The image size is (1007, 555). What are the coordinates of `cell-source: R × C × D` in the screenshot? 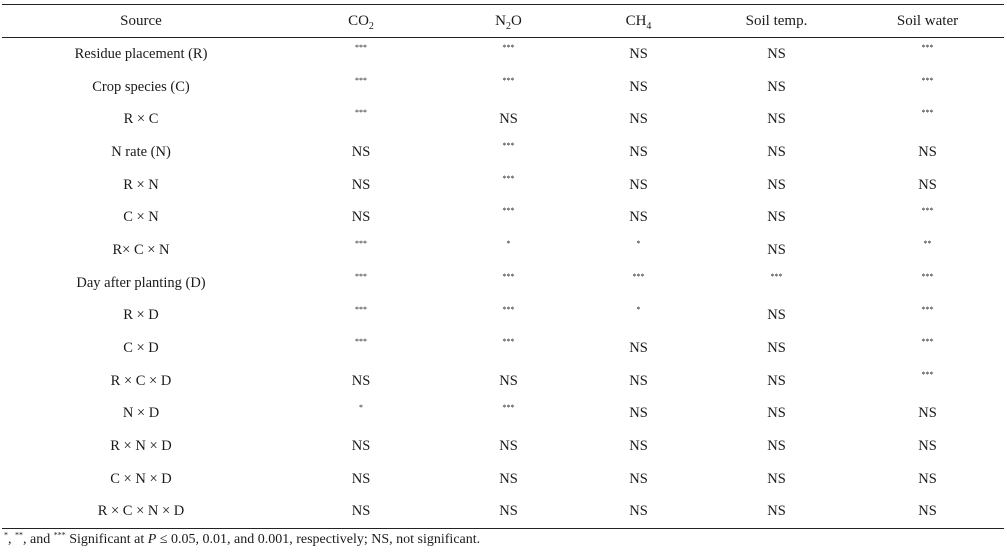 It's located at (141, 380).